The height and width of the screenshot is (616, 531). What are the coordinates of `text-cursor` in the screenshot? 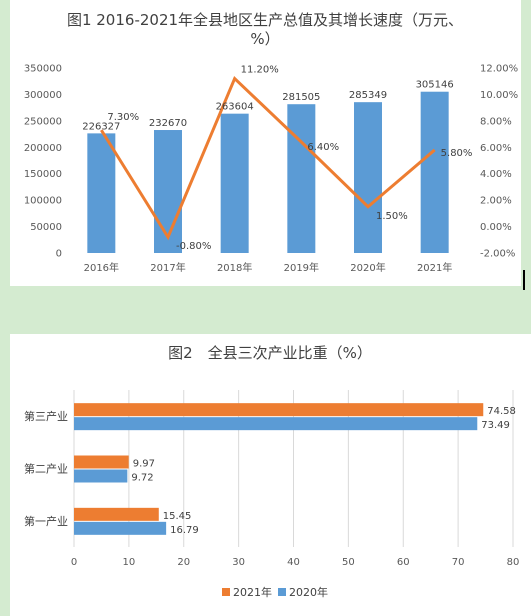 It's located at (524, 280).